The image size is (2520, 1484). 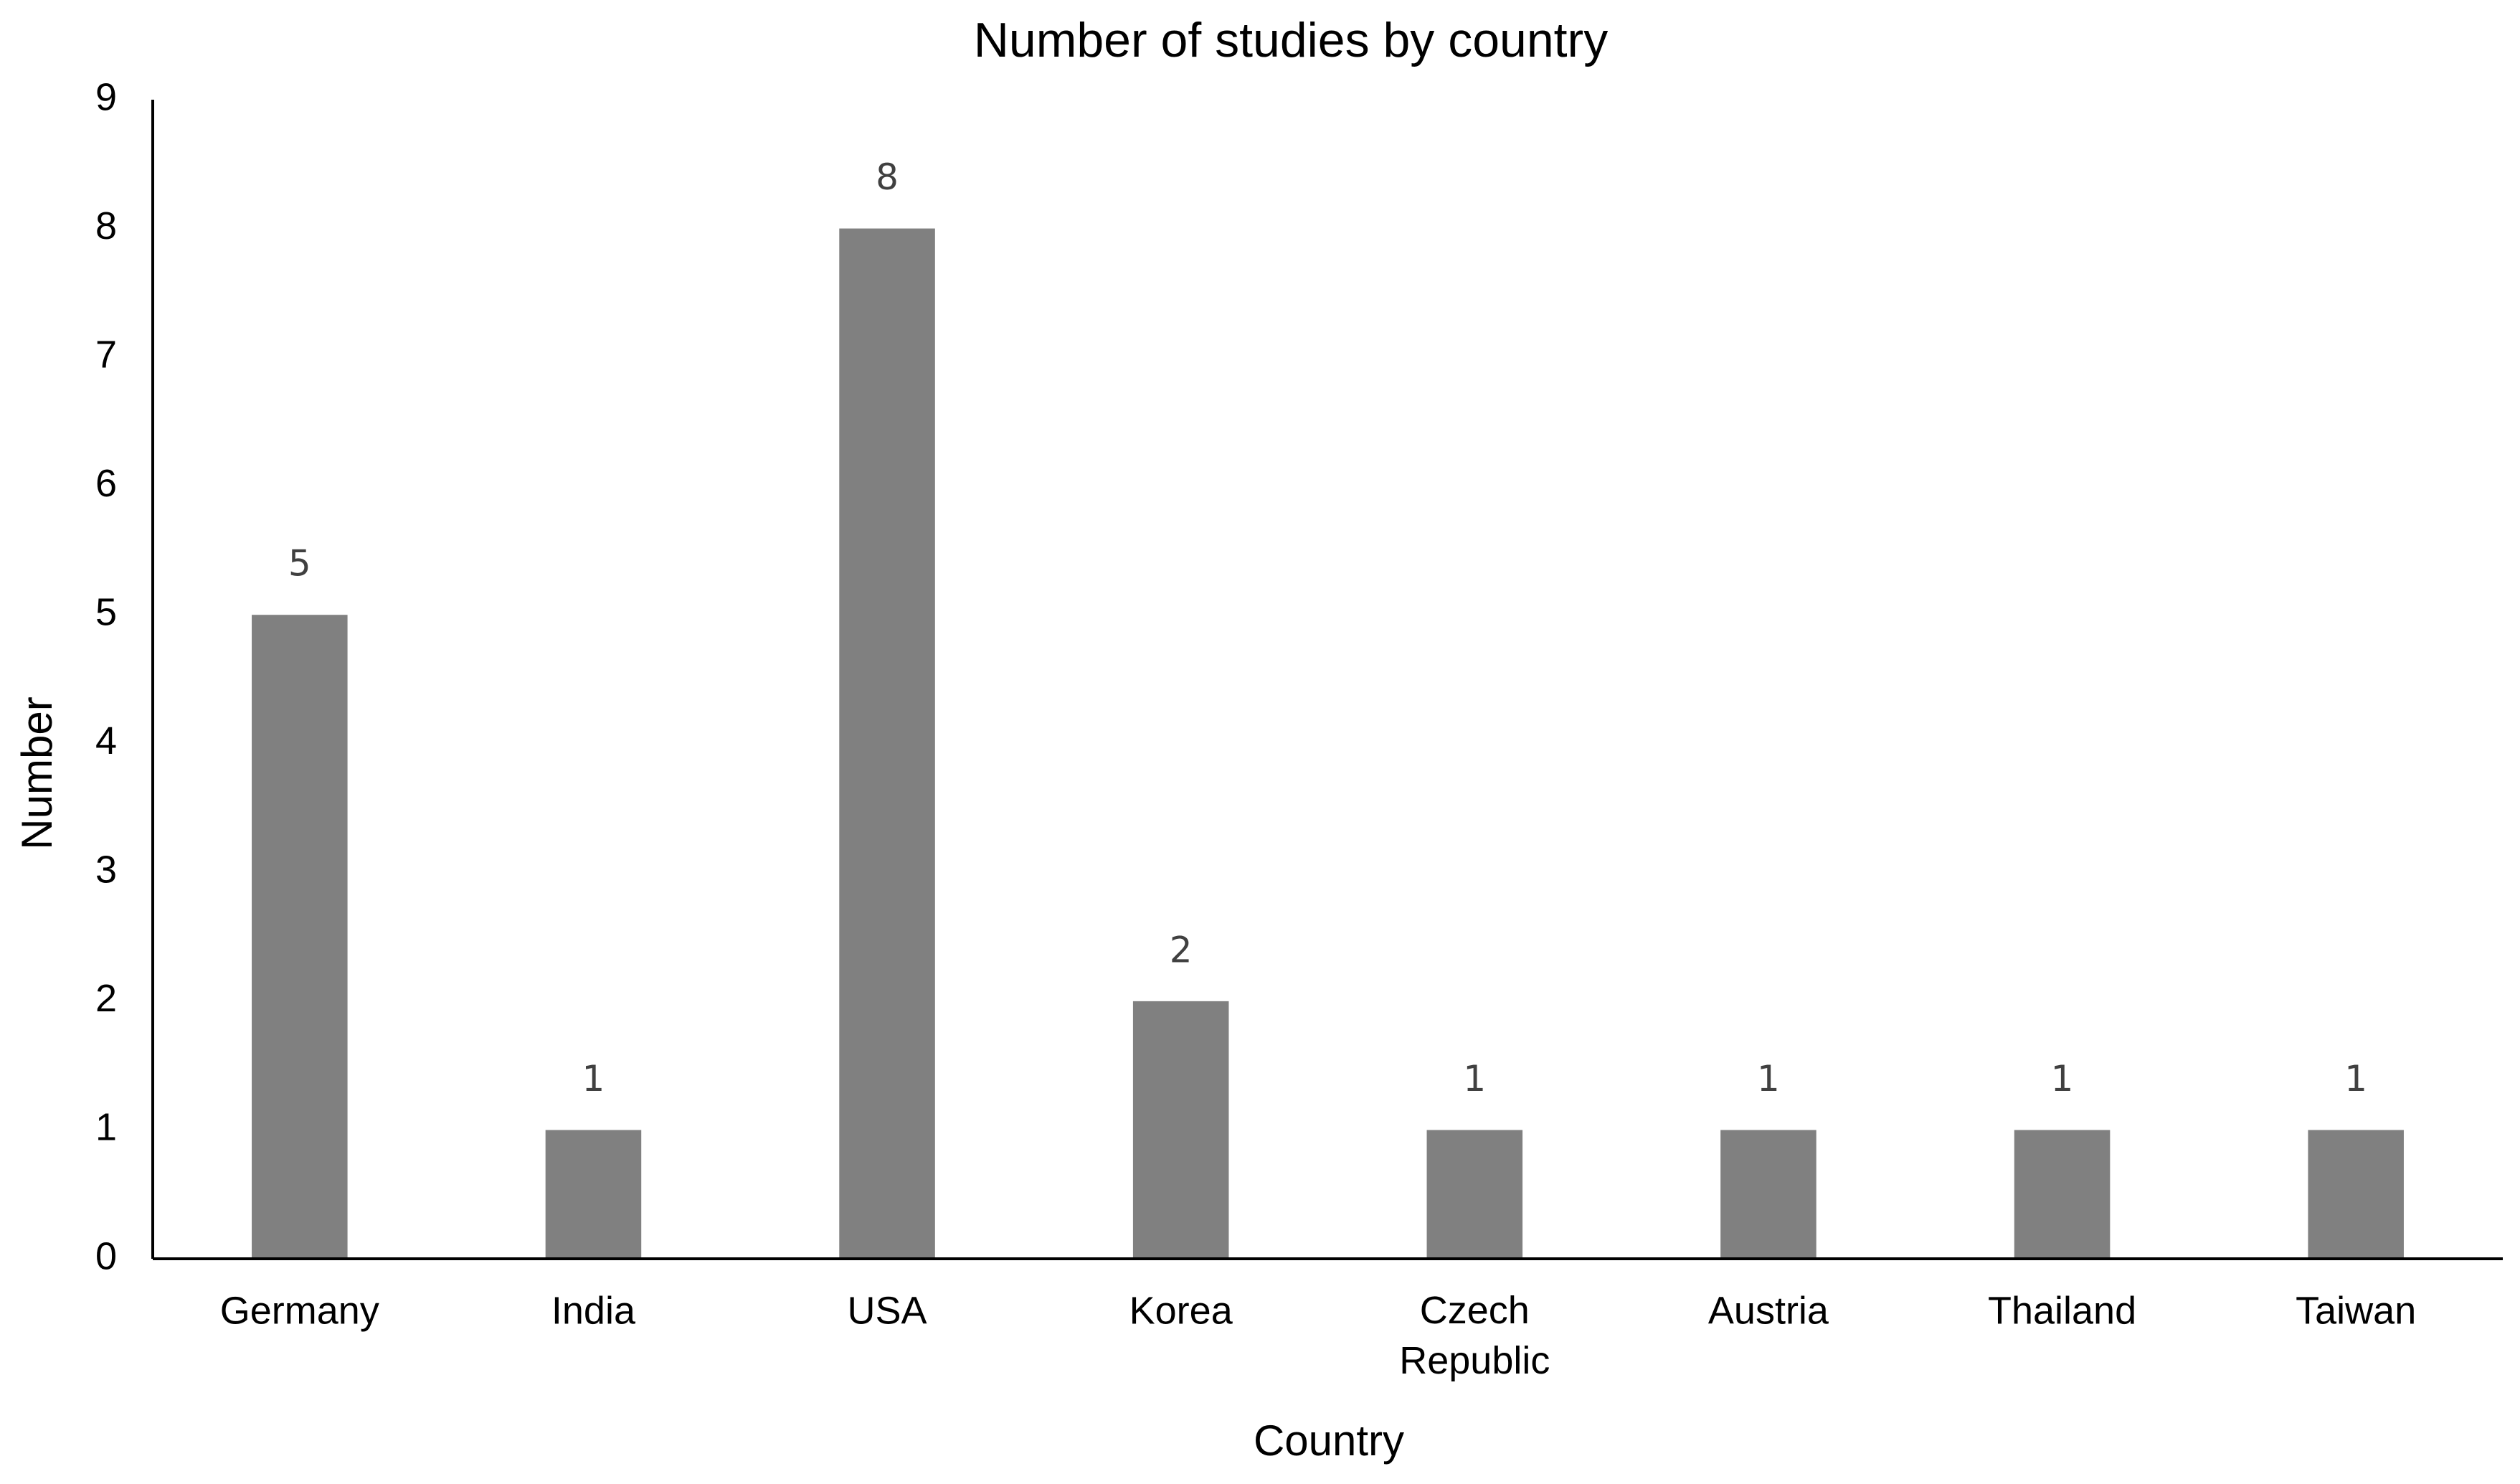 What do you see at coordinates (106, 611) in the screenshot?
I see `y-tick-label: 5` at bounding box center [106, 611].